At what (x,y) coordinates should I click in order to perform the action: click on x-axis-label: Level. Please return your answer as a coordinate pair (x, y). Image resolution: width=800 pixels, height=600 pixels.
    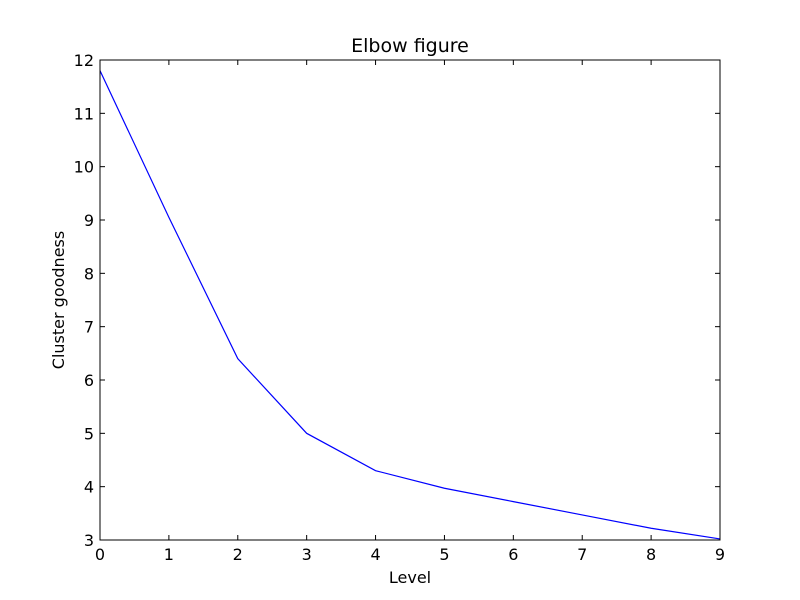
    Looking at the image, I should click on (410, 577).